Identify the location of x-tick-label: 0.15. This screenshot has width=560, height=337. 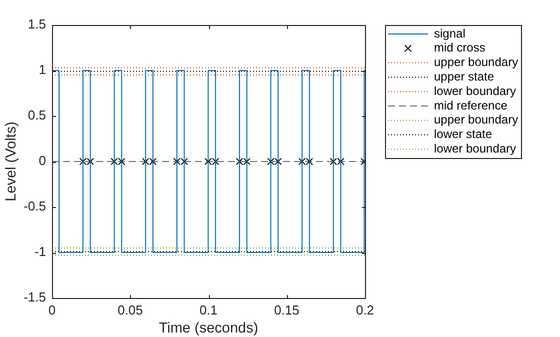
(287, 310).